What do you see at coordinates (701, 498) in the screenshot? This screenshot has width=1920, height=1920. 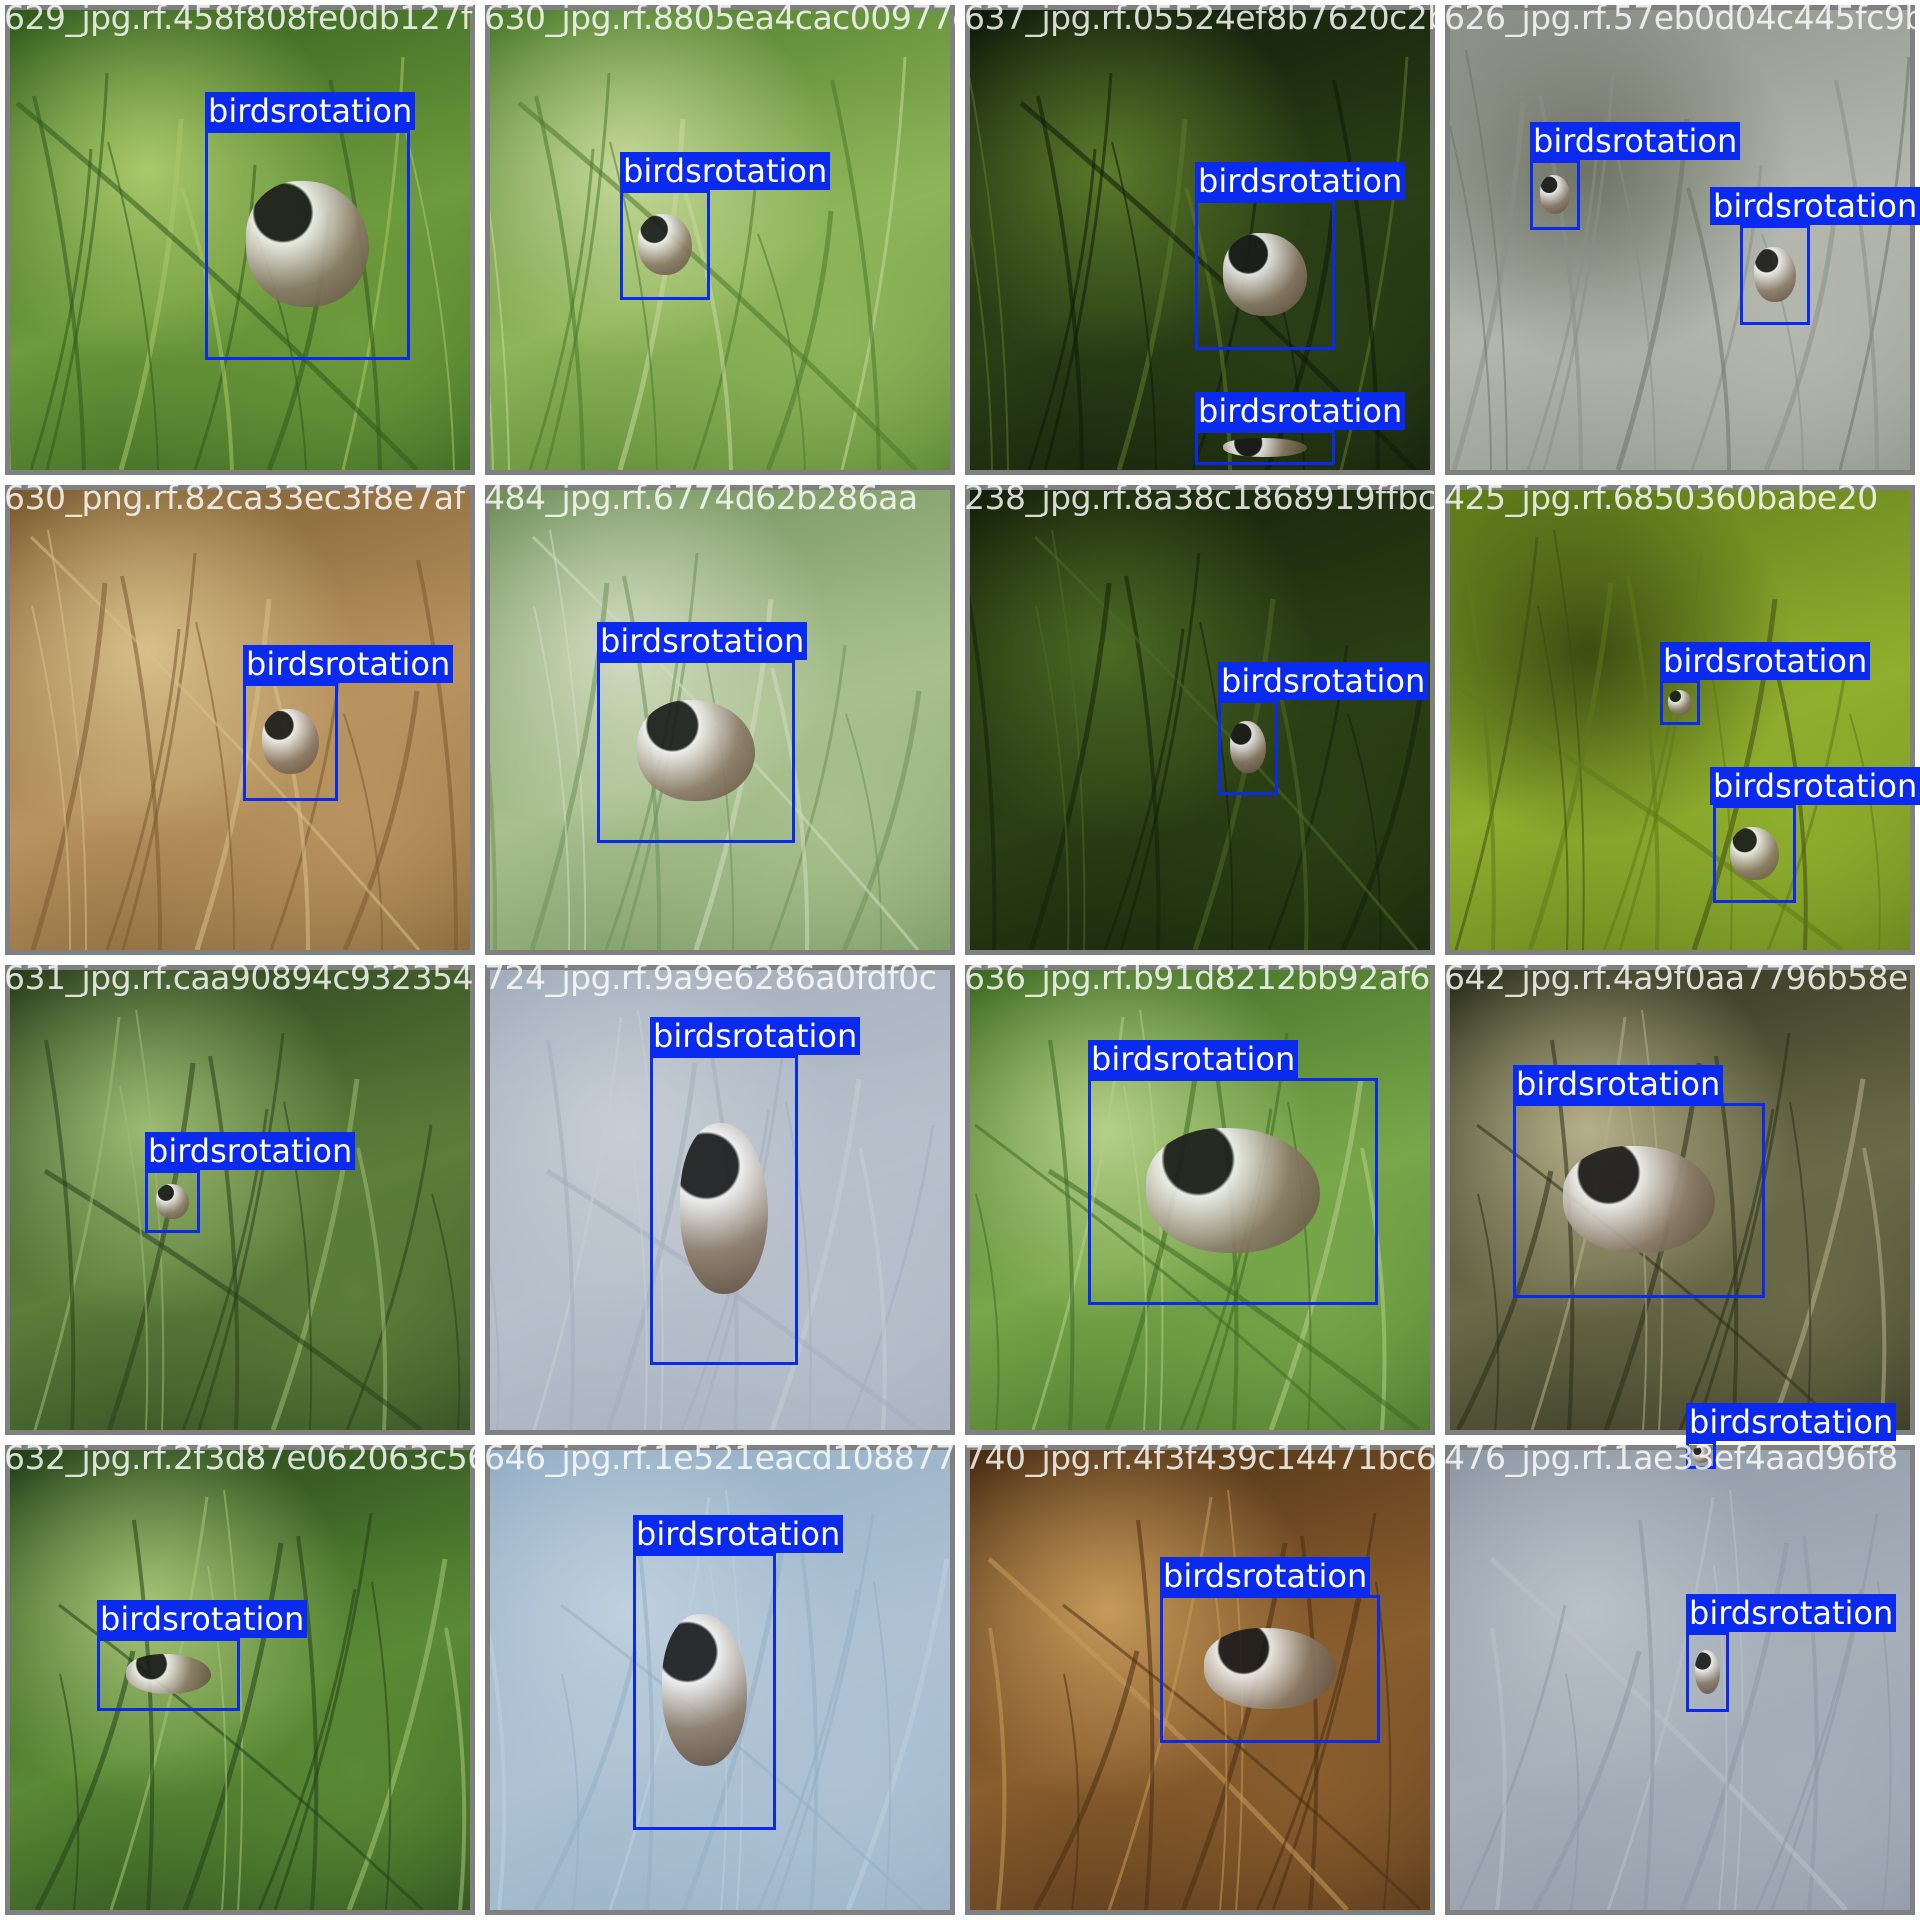 I see `tile-filename: 484_jpg.rf.6774d62b286aa` at bounding box center [701, 498].